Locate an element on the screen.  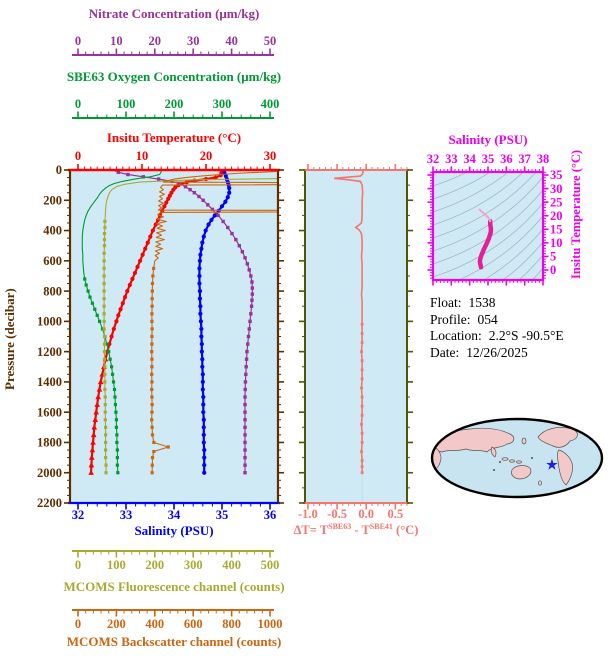
nitrate-axis-title: Nitrate Concentration (μm/kg) is located at coordinates (174, 13).